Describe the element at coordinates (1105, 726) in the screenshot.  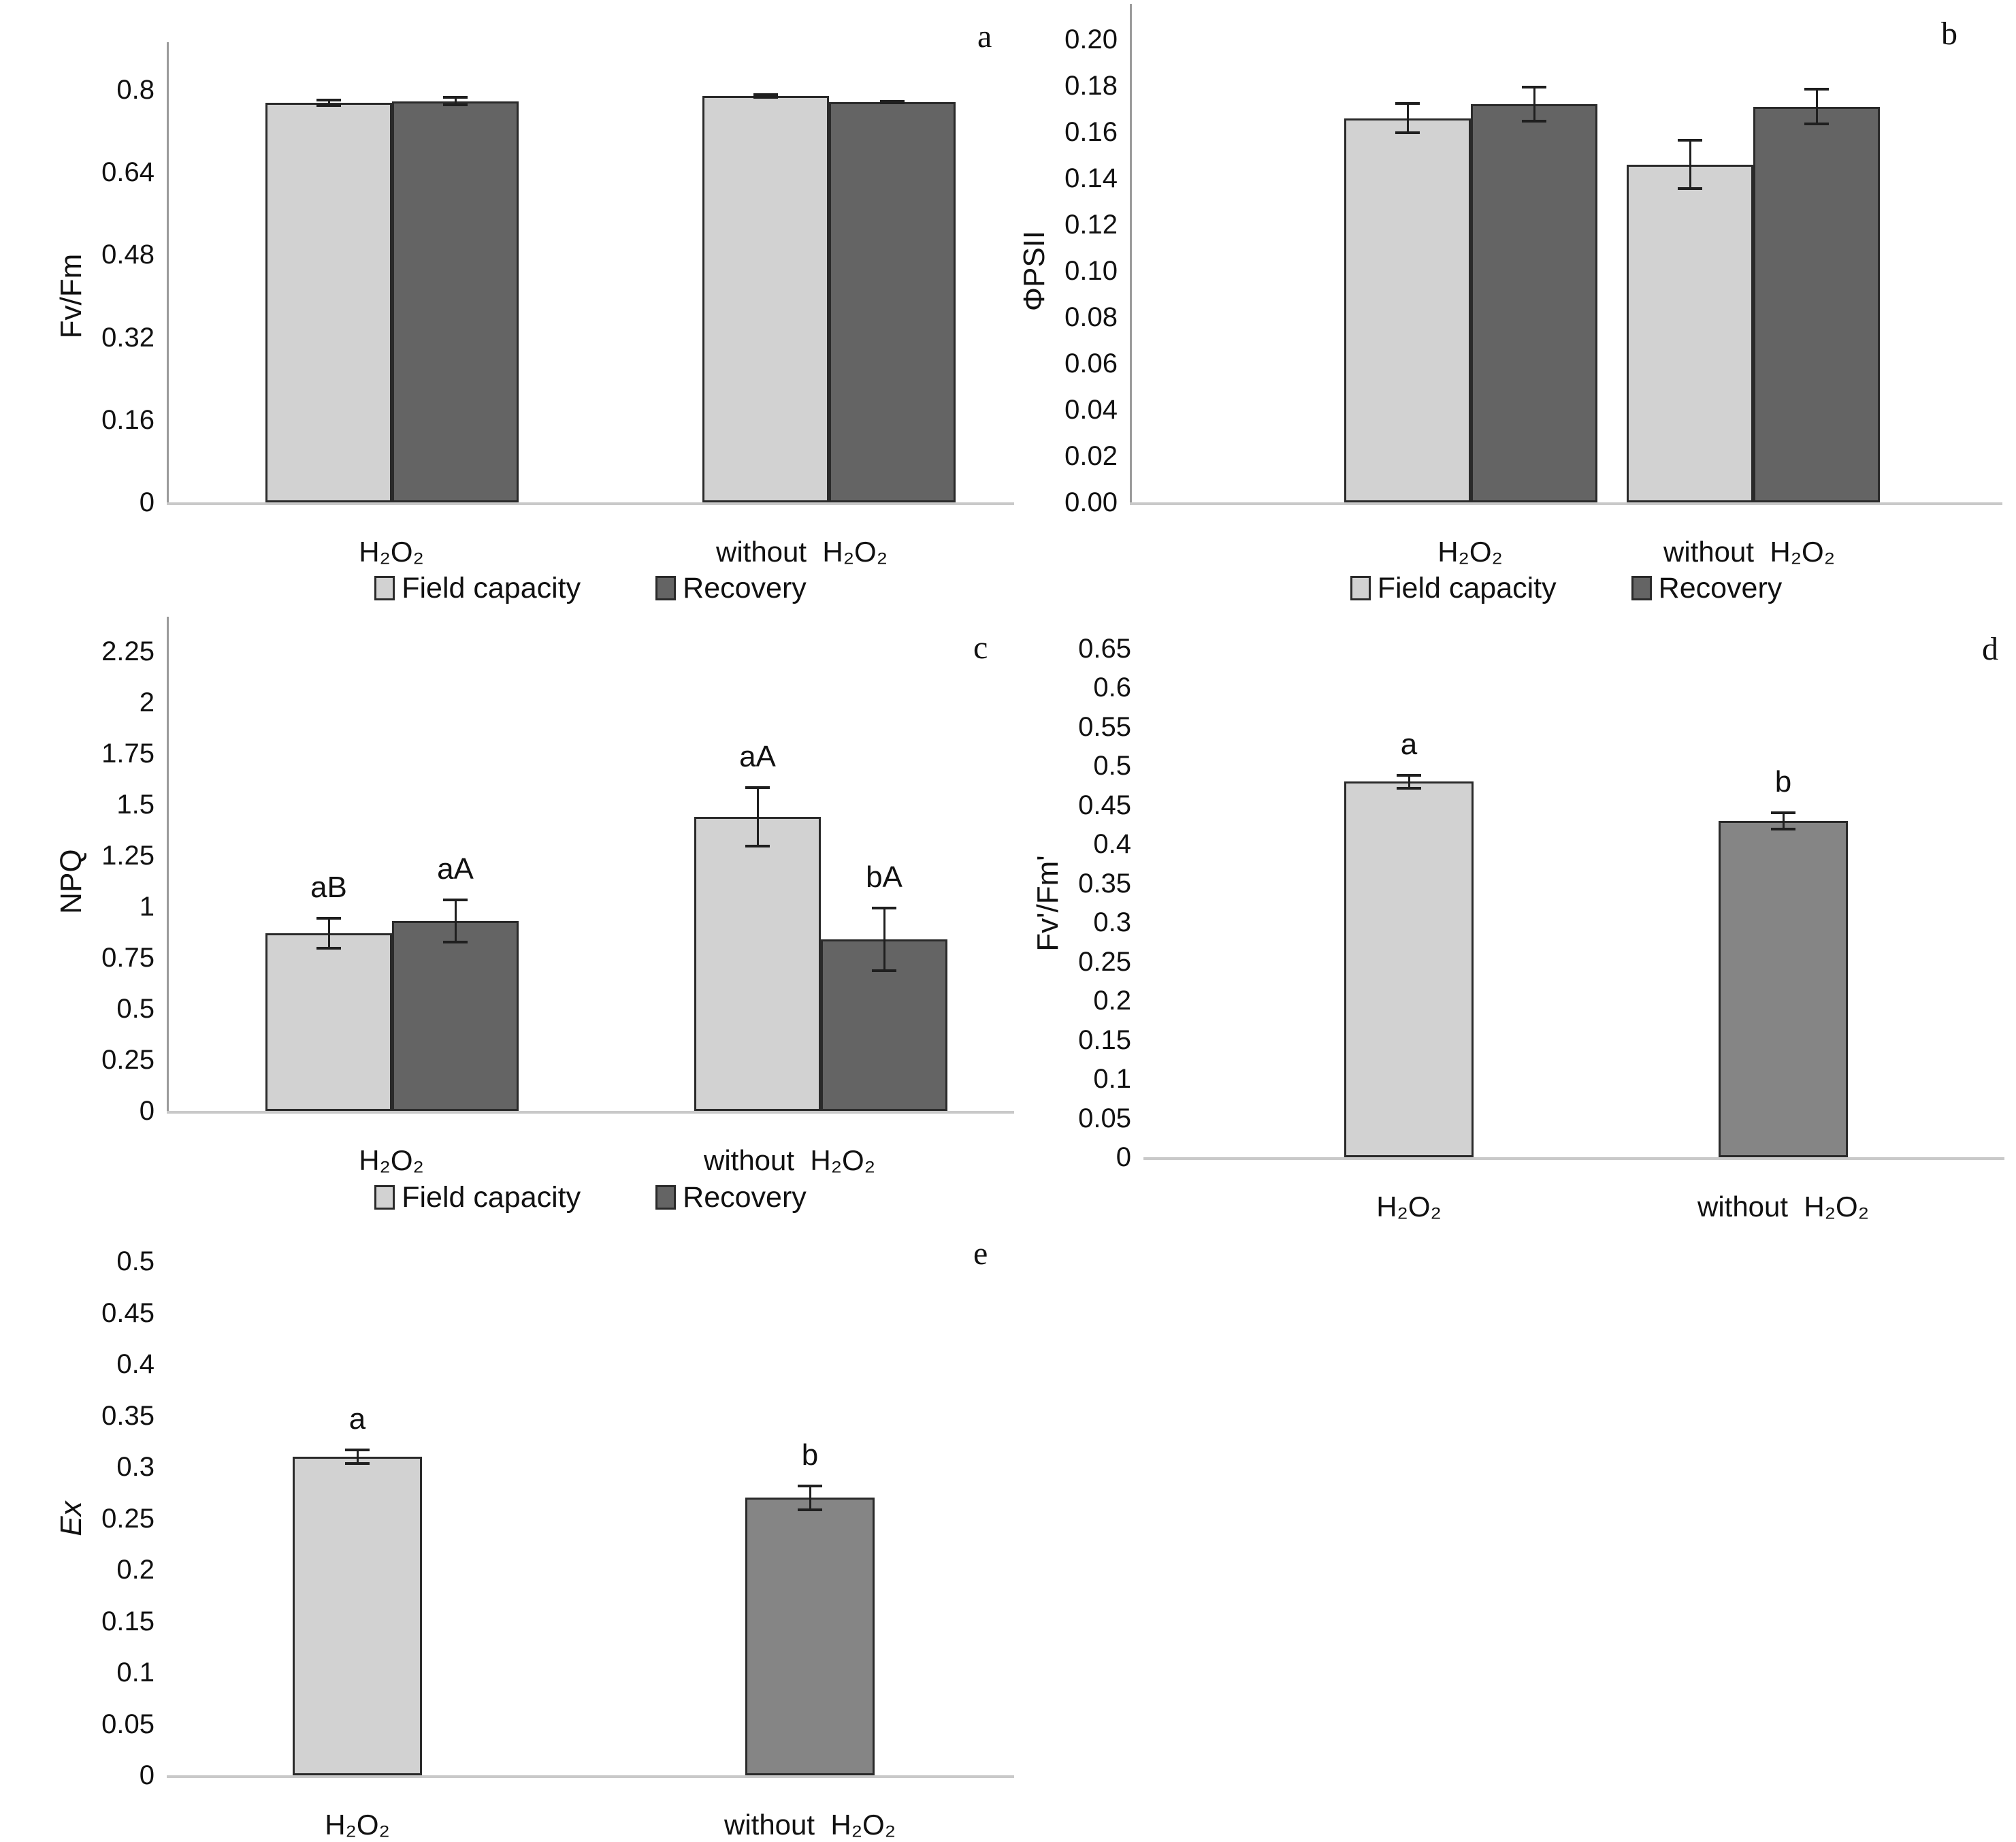
I see `y-tick-label: 0.55` at that location.